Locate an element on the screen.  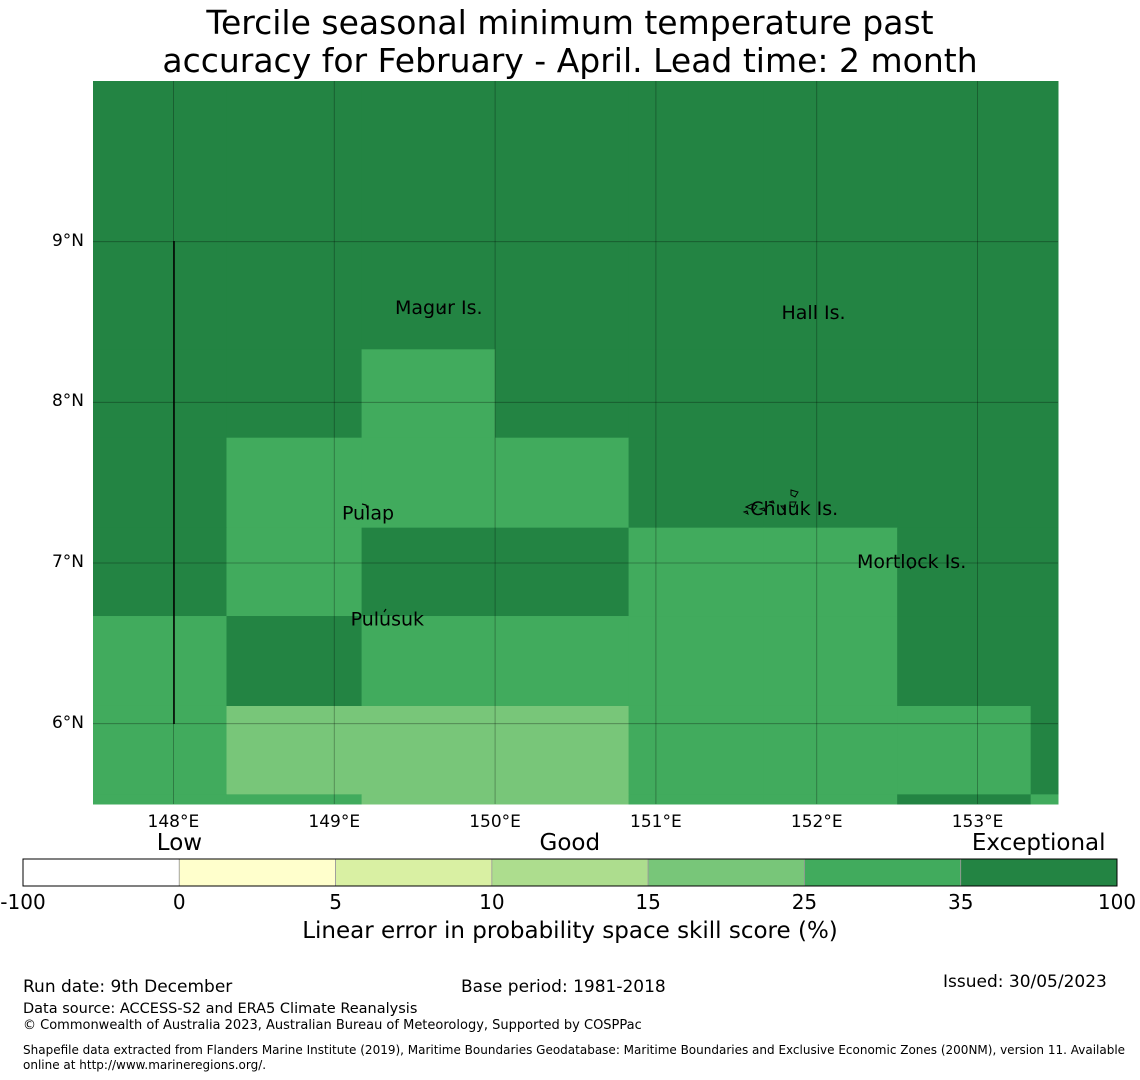
colorbar-tick-label: 100 is located at coordinates (1117, 902).